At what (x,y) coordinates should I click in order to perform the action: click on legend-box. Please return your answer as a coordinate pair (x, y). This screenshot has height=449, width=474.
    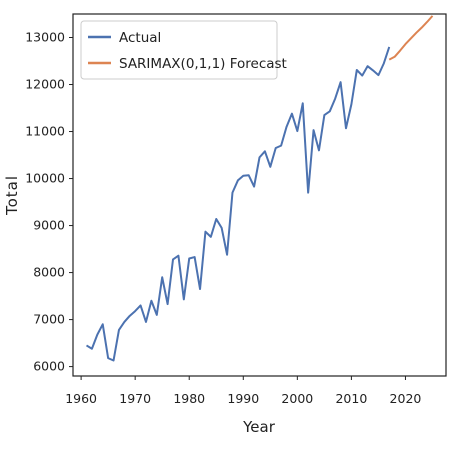
    Looking at the image, I should click on (179, 50).